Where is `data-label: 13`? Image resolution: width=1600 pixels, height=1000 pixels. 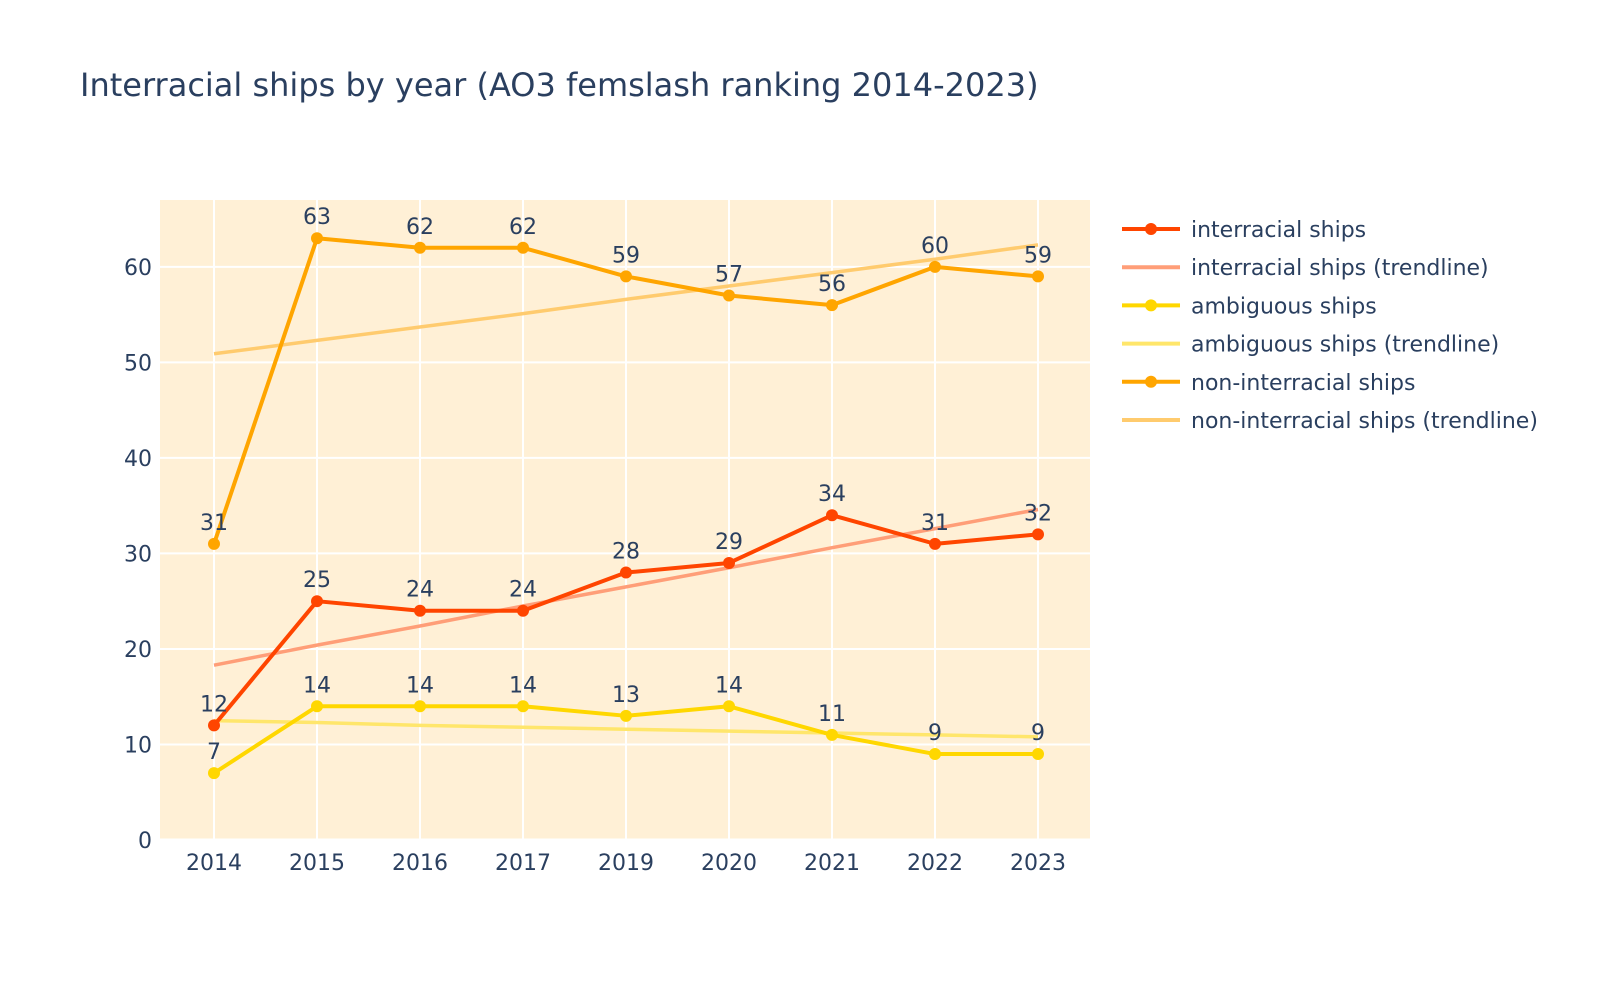 data-label: 13 is located at coordinates (626, 695).